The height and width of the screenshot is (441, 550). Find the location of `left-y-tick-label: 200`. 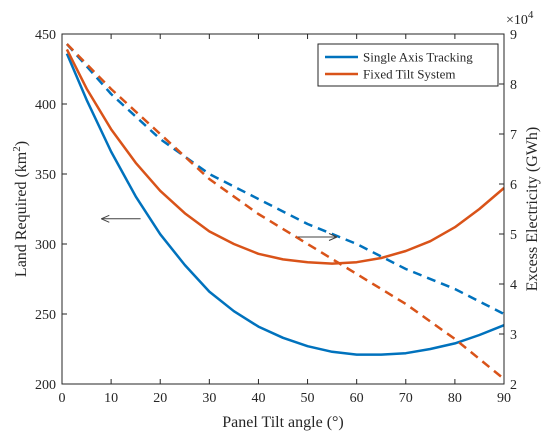

left-y-tick-label: 200 is located at coordinates (45, 385).